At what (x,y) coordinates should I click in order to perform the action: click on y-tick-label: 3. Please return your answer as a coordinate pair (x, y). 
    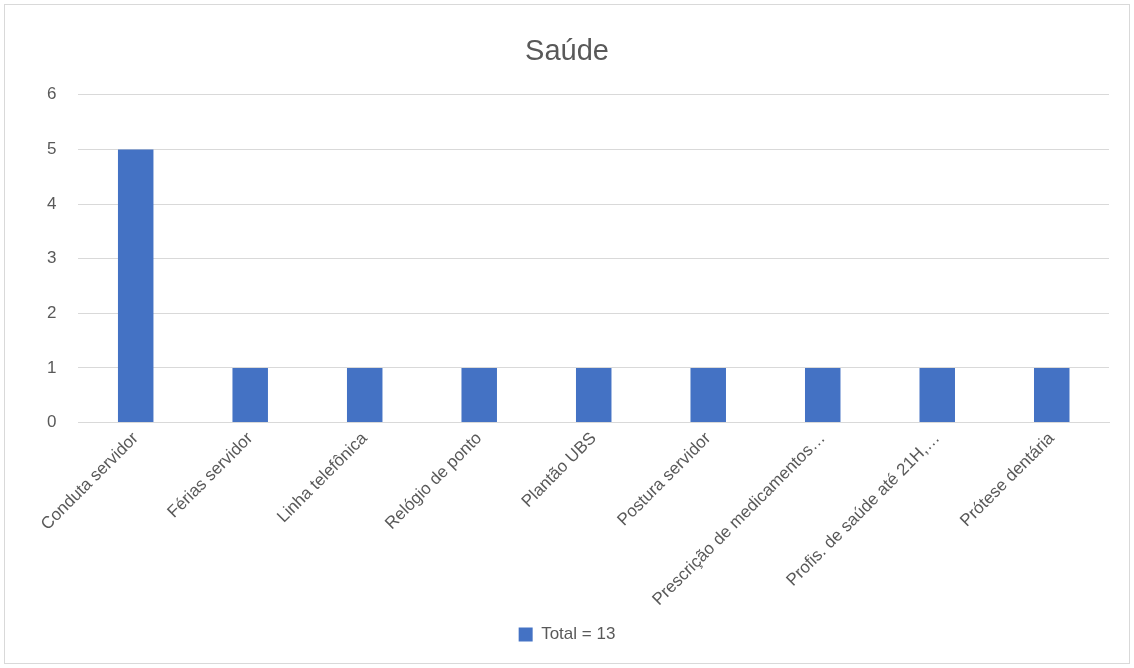
    Looking at the image, I should click on (51, 258).